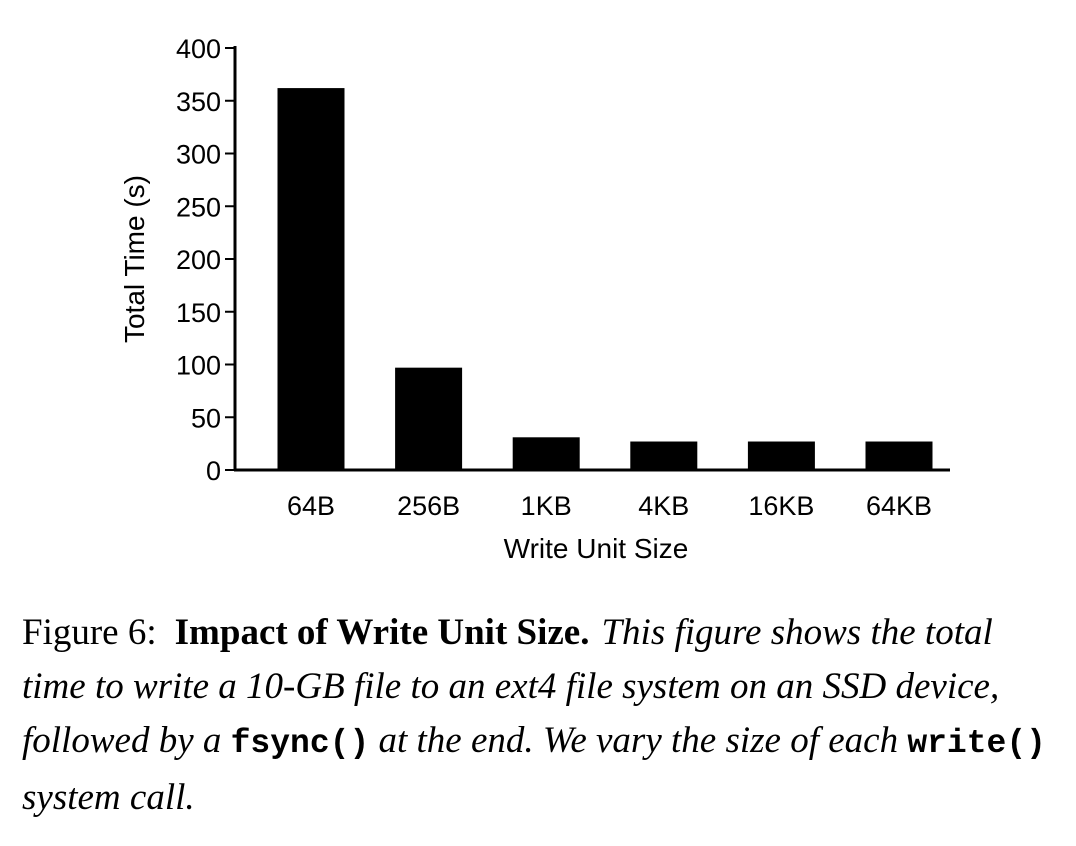 Image resolution: width=1076 pixels, height=846 pixels. Describe the element at coordinates (429, 418) in the screenshot. I see `bar-256b` at that location.